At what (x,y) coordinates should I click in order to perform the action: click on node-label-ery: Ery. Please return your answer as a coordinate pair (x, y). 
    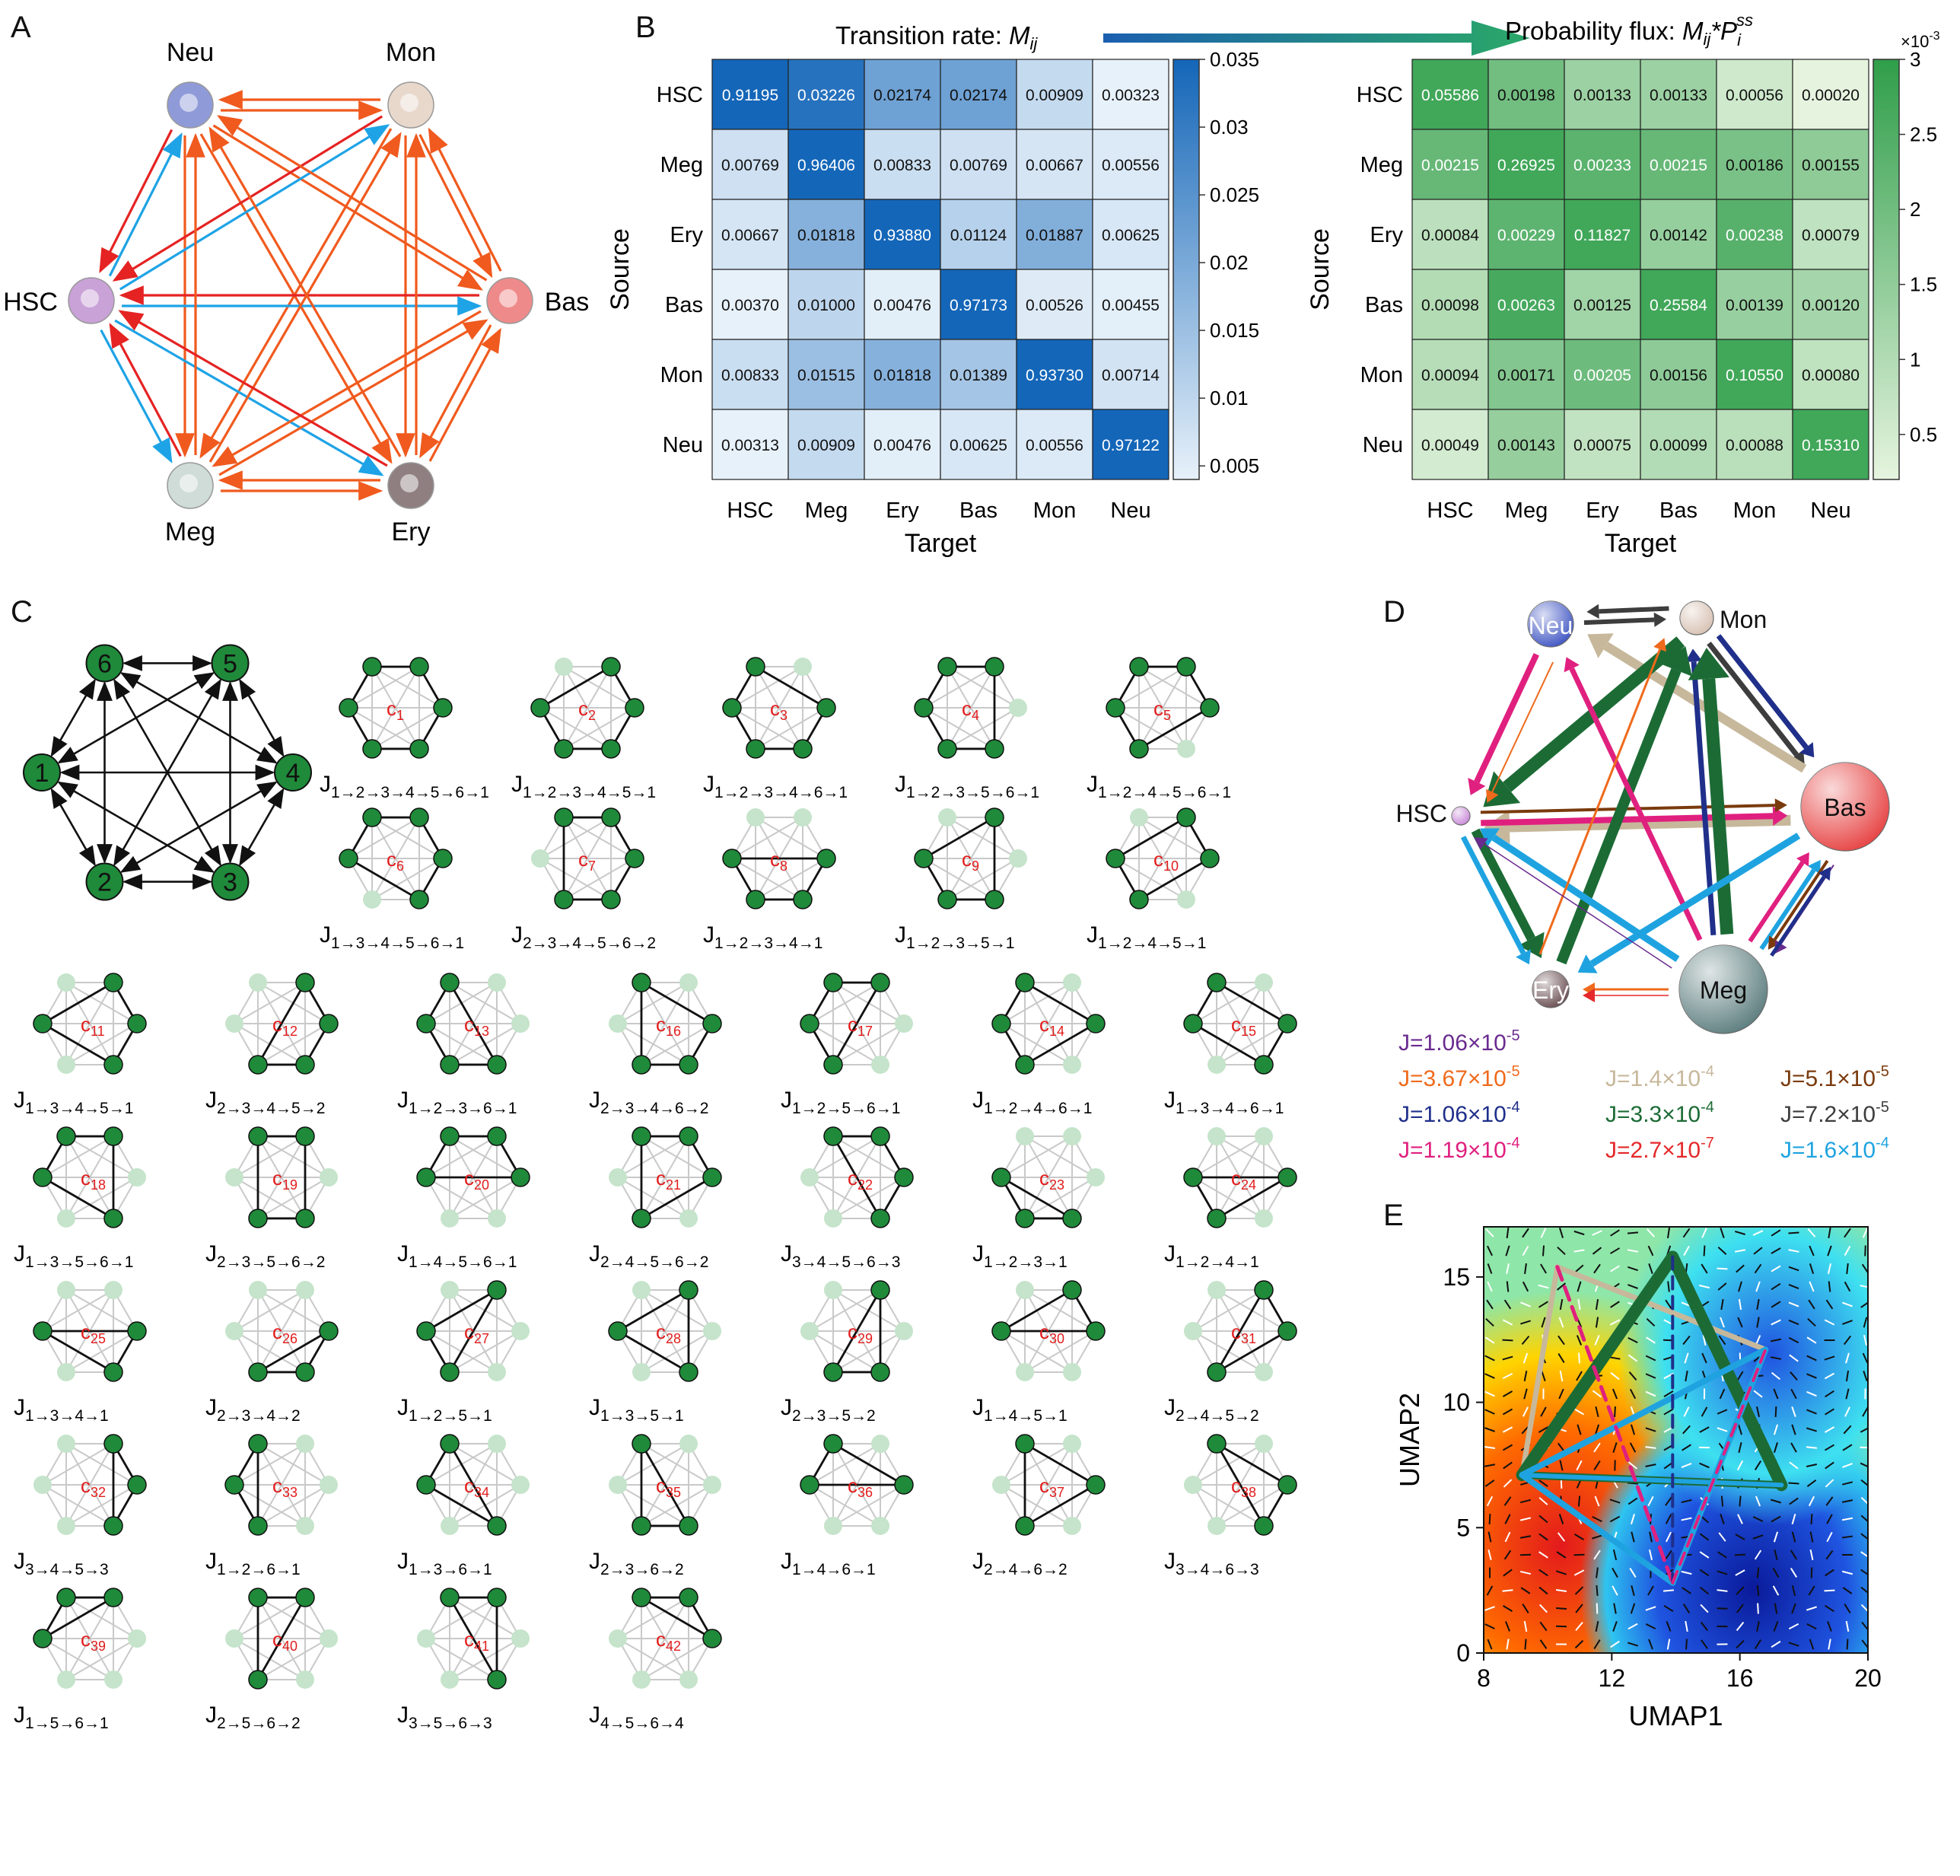
    Looking at the image, I should click on (1550, 990).